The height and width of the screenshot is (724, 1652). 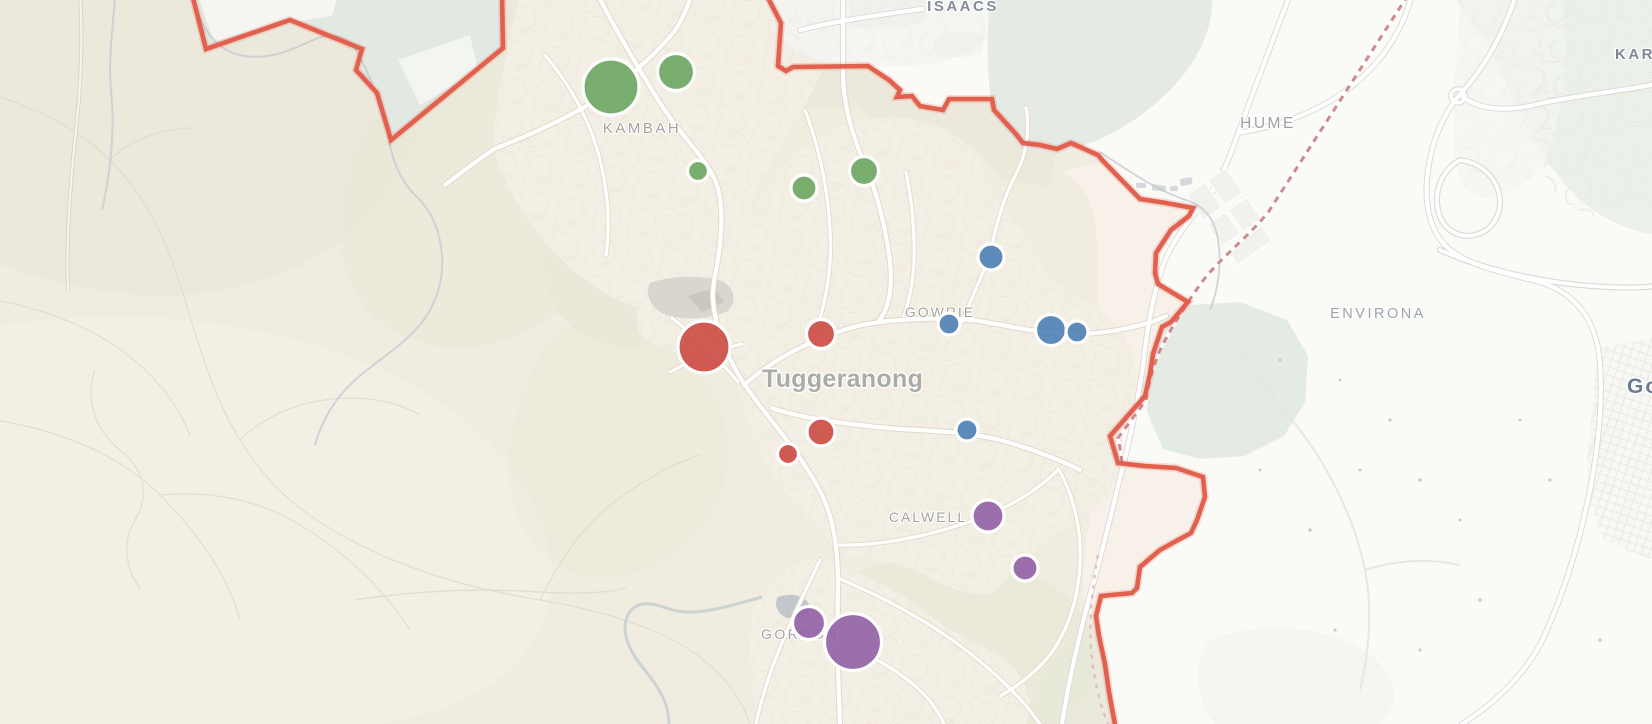 I want to click on svg-text: Tuggeranong, so click(x=842, y=379).